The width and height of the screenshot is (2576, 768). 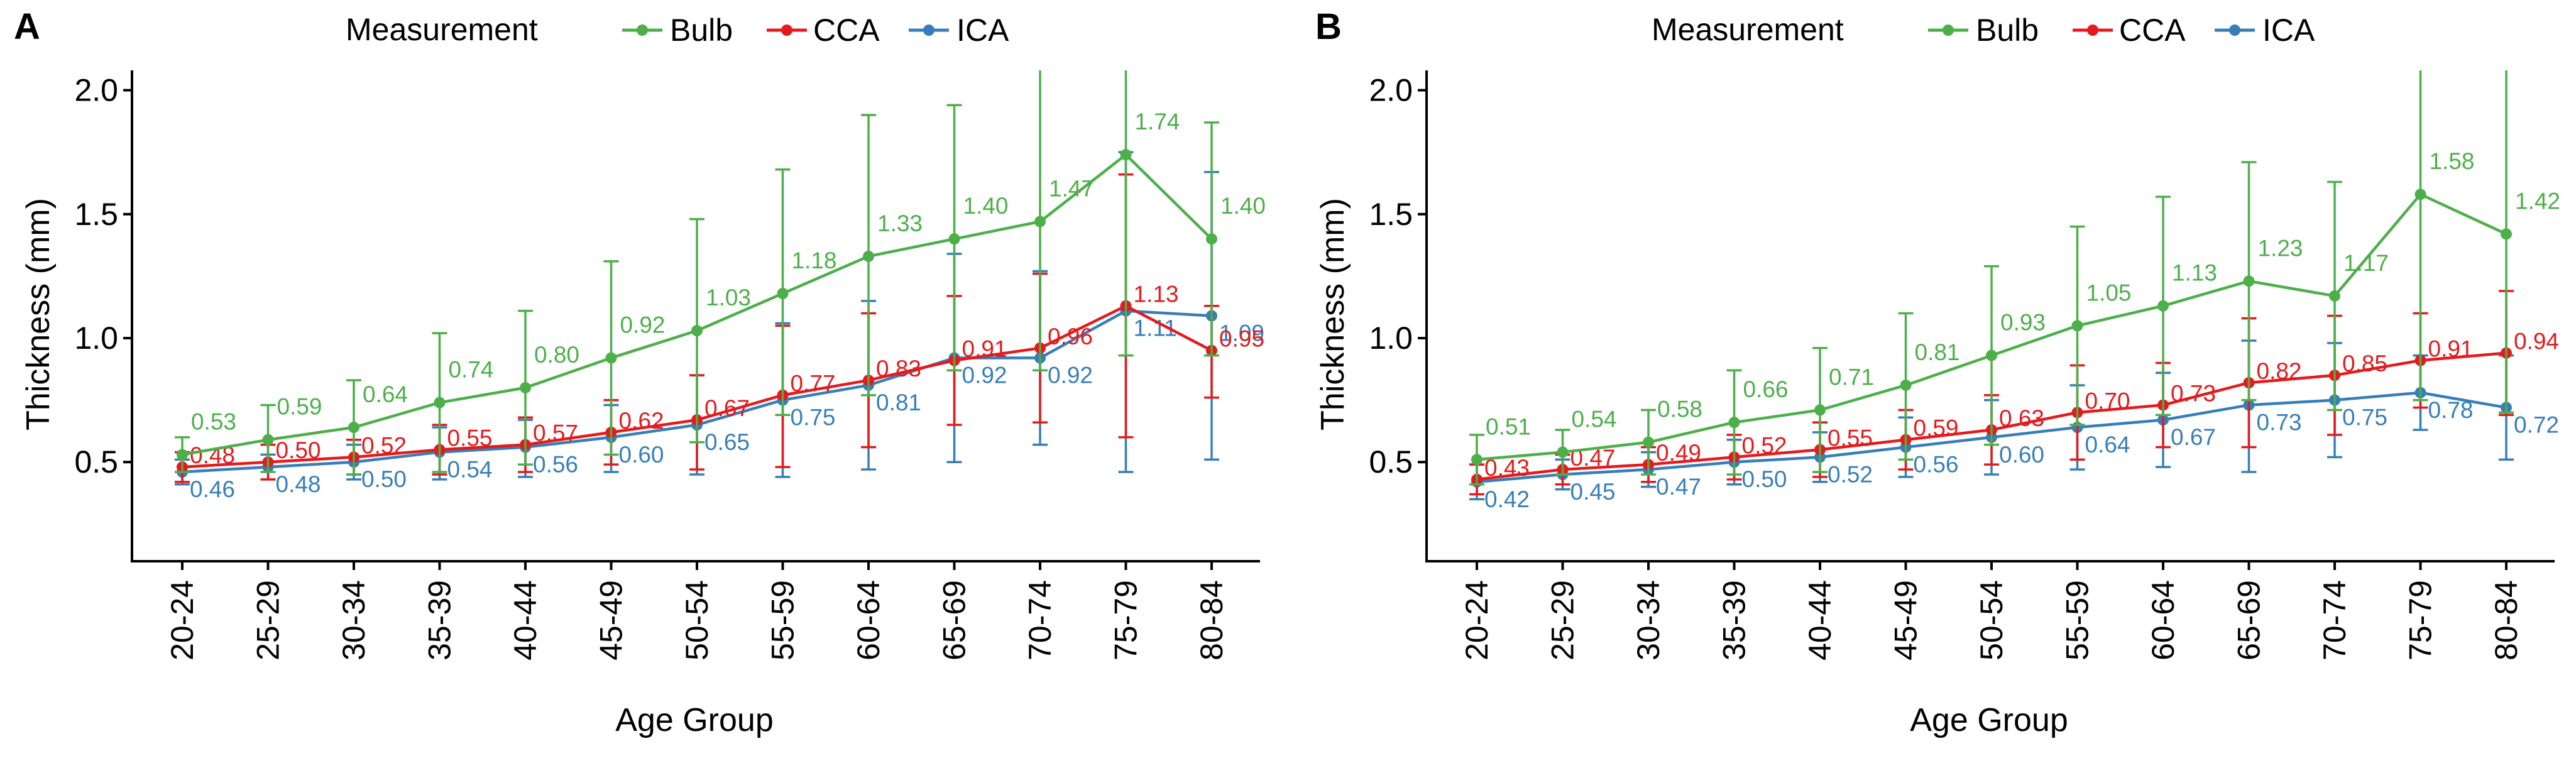 I want to click on data-label: 0.46, so click(x=212, y=489).